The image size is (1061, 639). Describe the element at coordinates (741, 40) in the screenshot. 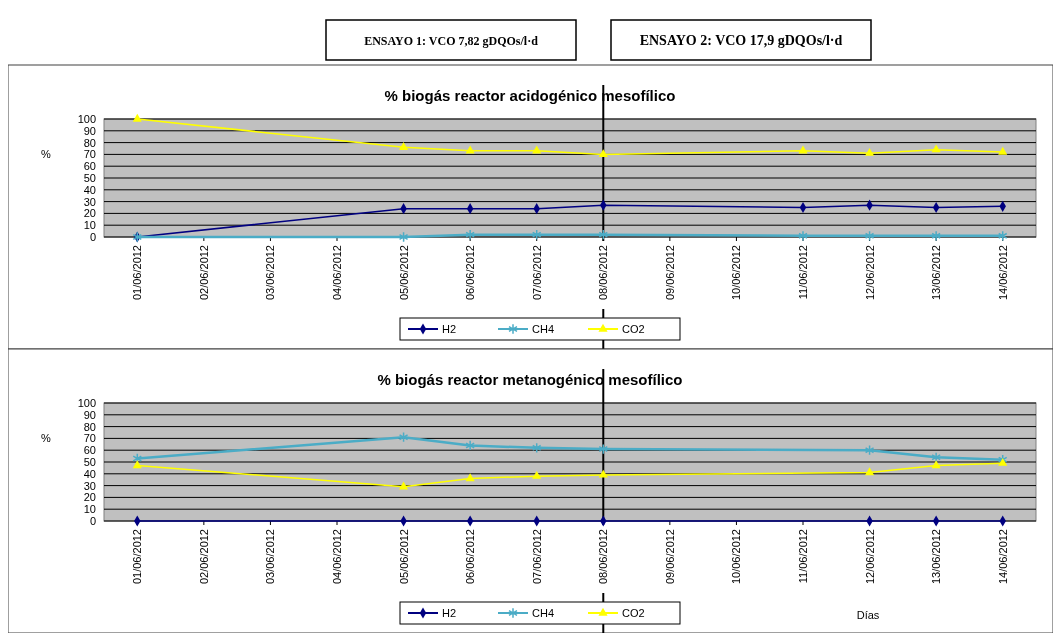

I see `text: ENSAYO 2: VCO 17,9 gDQOs/l·d` at that location.